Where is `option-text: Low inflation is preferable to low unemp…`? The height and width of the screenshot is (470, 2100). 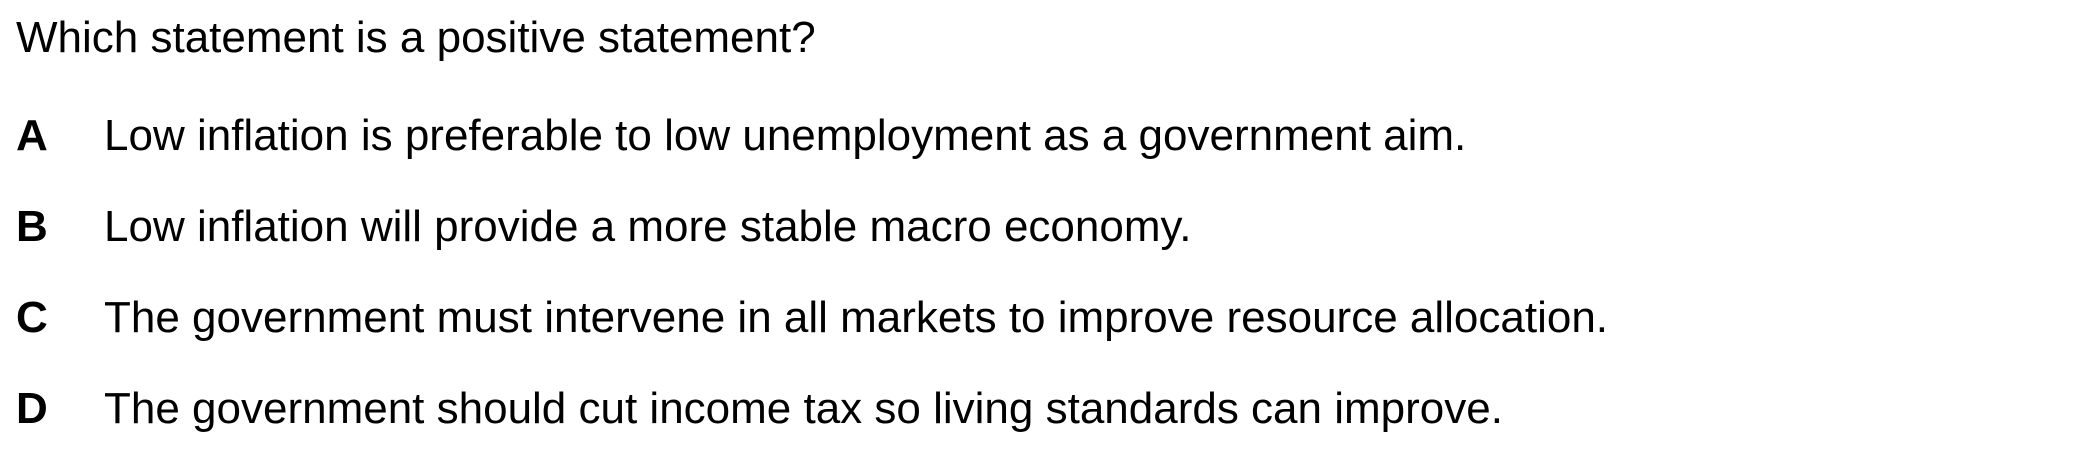
option-text: Low inflation is preferable to low unemp… is located at coordinates (785, 135).